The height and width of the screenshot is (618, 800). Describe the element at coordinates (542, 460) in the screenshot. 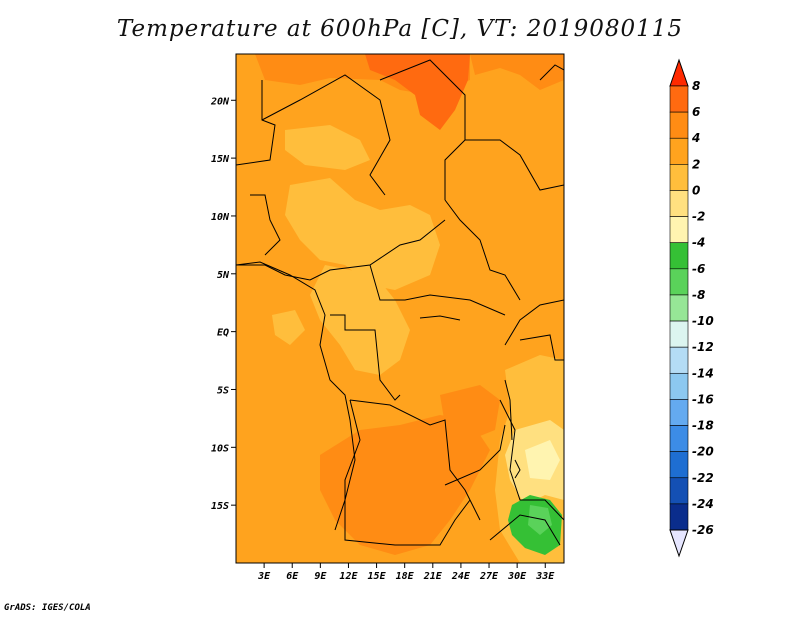

I see `field-minus4to-2-east` at that location.